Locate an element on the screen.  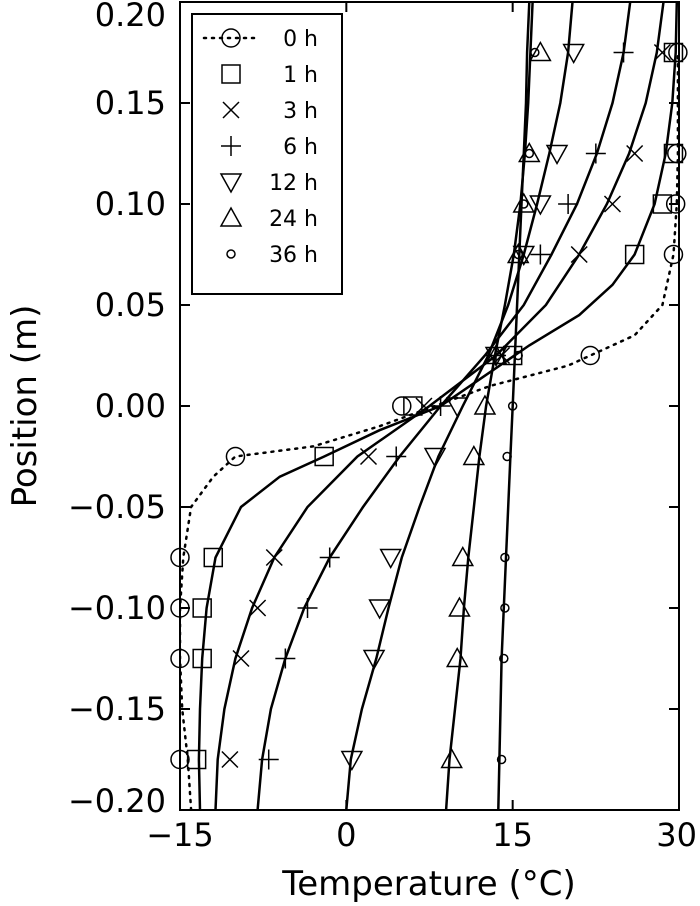
legend-box is located at coordinates (267, 154).